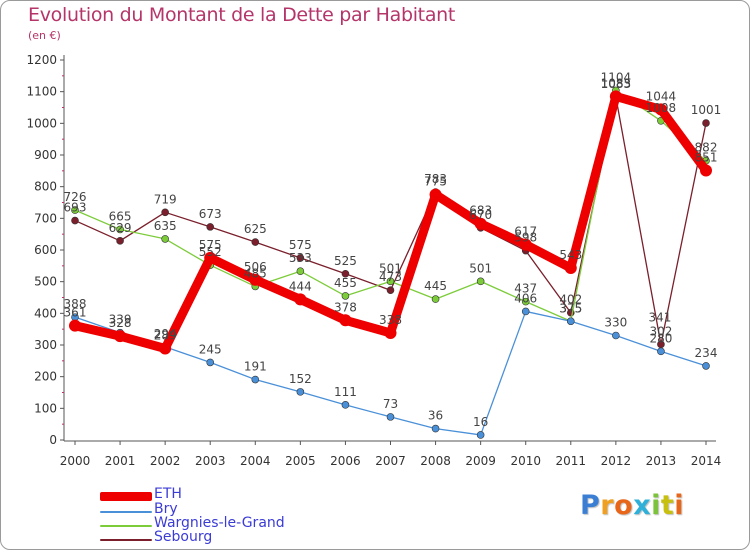 Image resolution: width=750 pixels, height=550 pixels. I want to click on legend-swatch-sebourg, so click(126, 540).